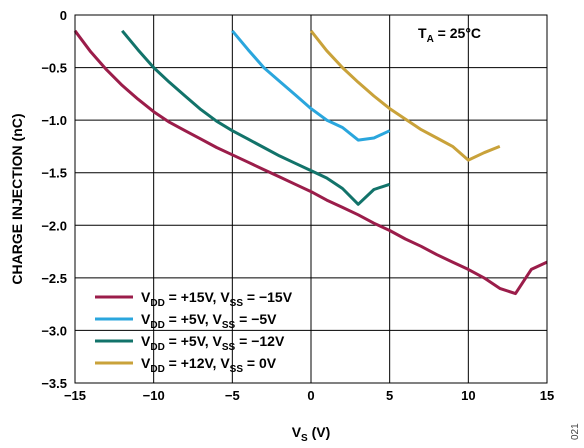 The image size is (584, 448). Describe the element at coordinates (54, 173) in the screenshot. I see `y-tick-label: −1.5` at that location.